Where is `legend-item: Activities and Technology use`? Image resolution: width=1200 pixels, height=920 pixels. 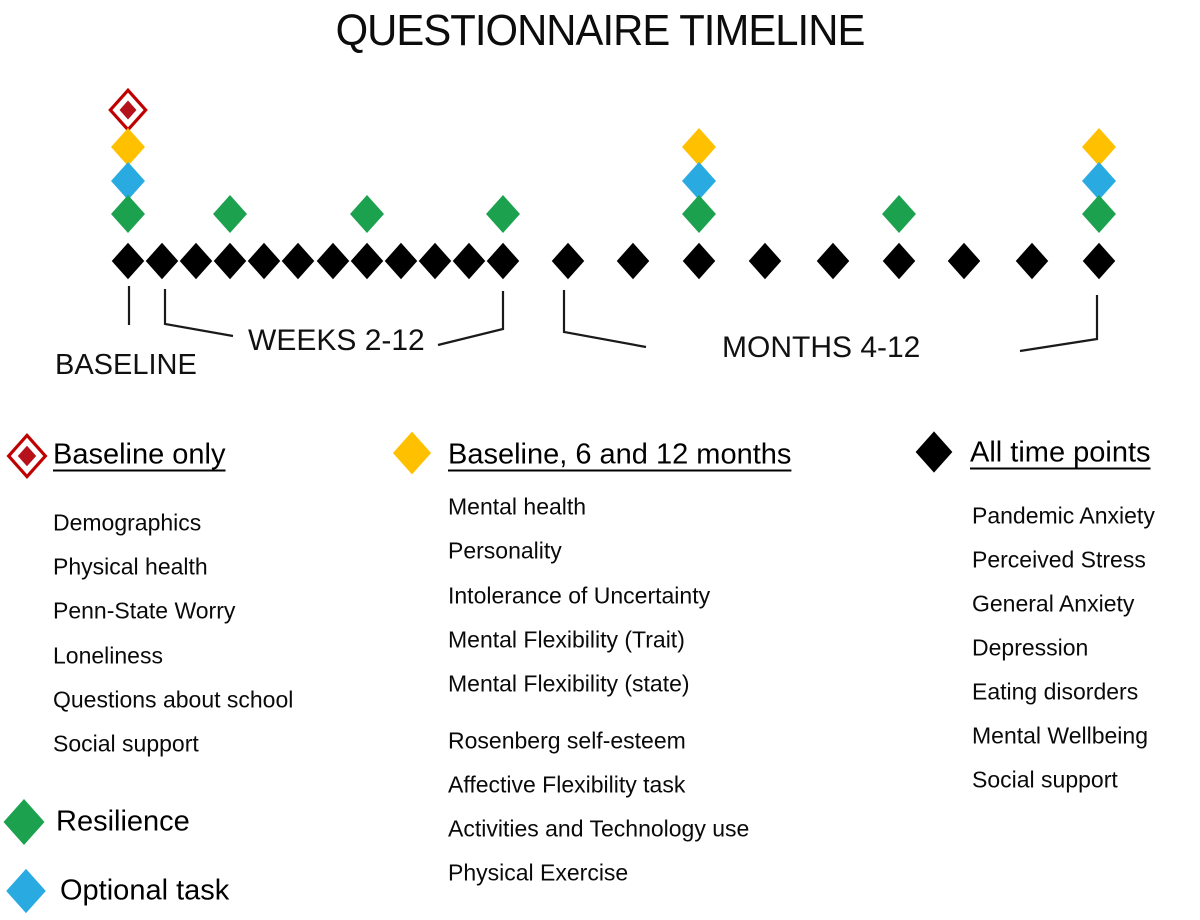
legend-item: Activities and Technology use is located at coordinates (599, 828).